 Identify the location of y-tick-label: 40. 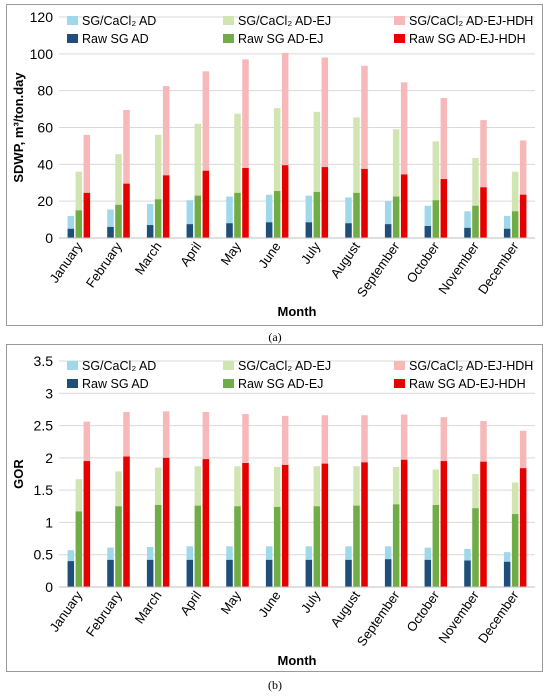
(45, 164).